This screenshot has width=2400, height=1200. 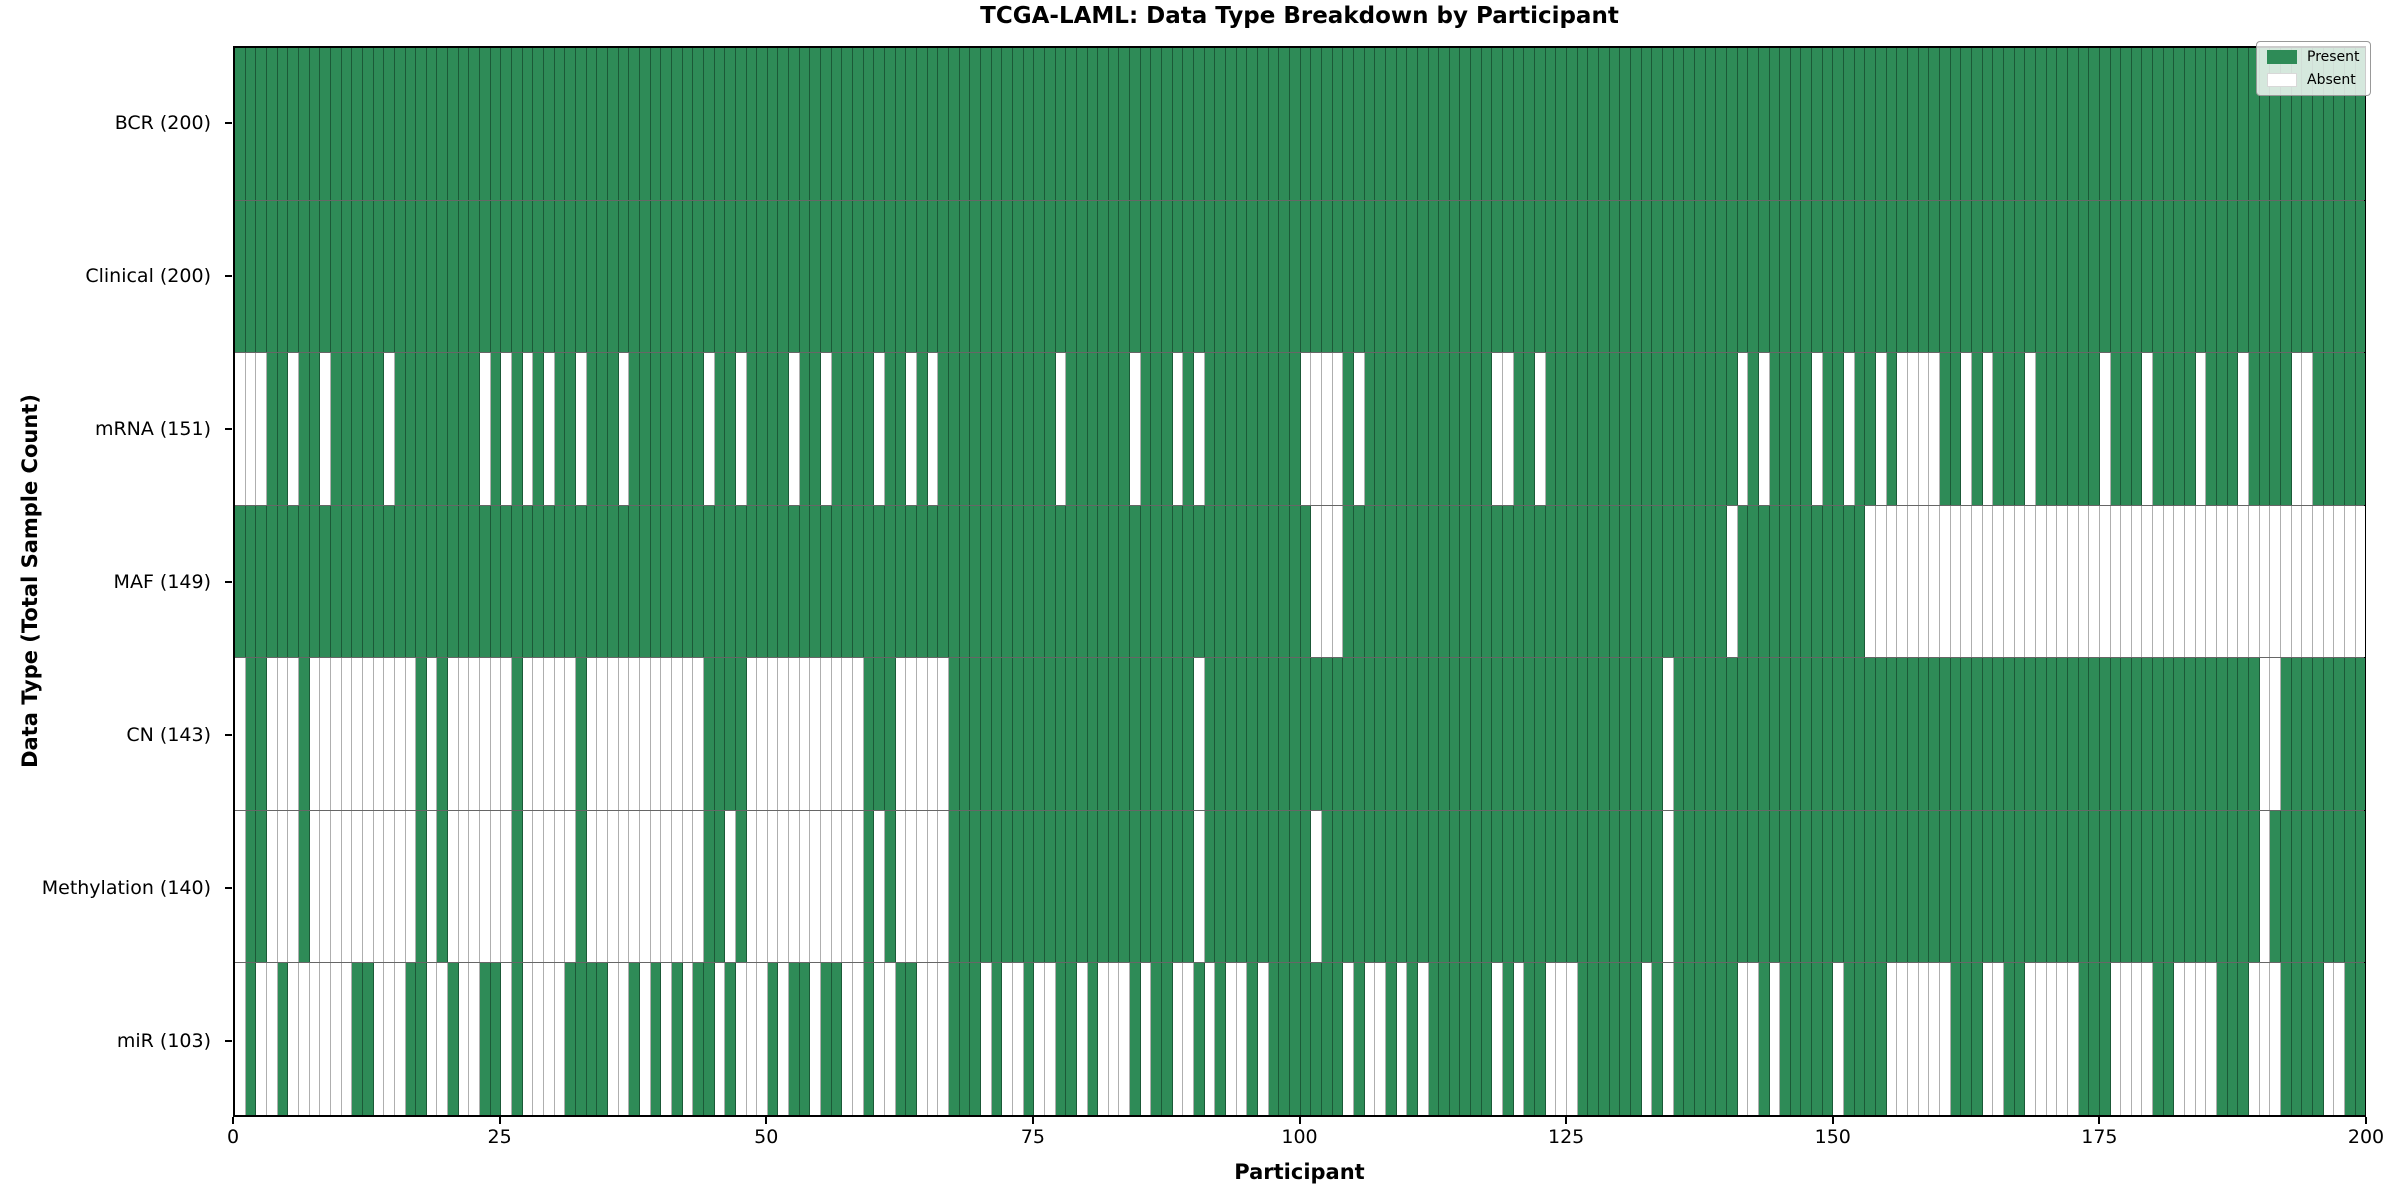 I want to click on x-tick-label: 0, so click(x=233, y=1137).